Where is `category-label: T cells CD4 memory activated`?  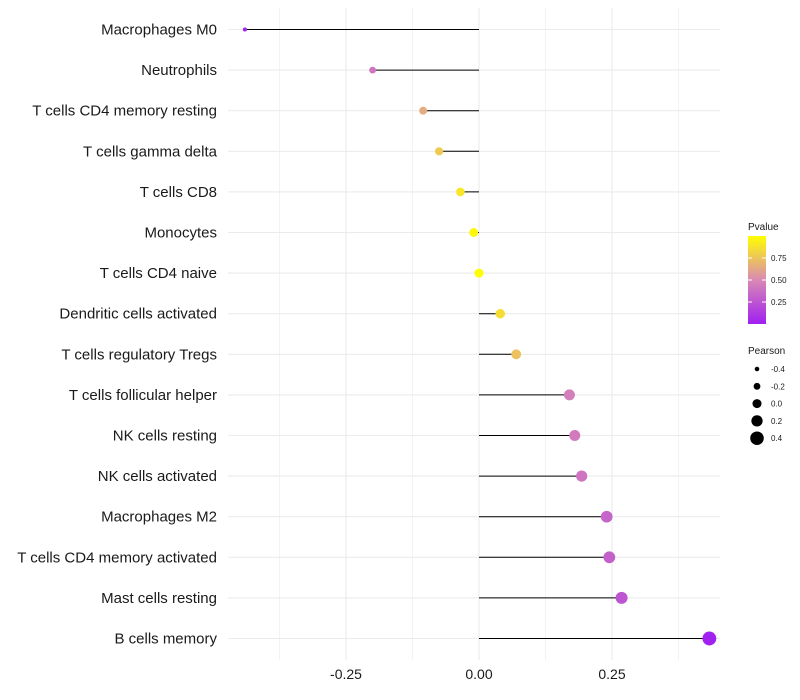 category-label: T cells CD4 memory activated is located at coordinates (117, 557).